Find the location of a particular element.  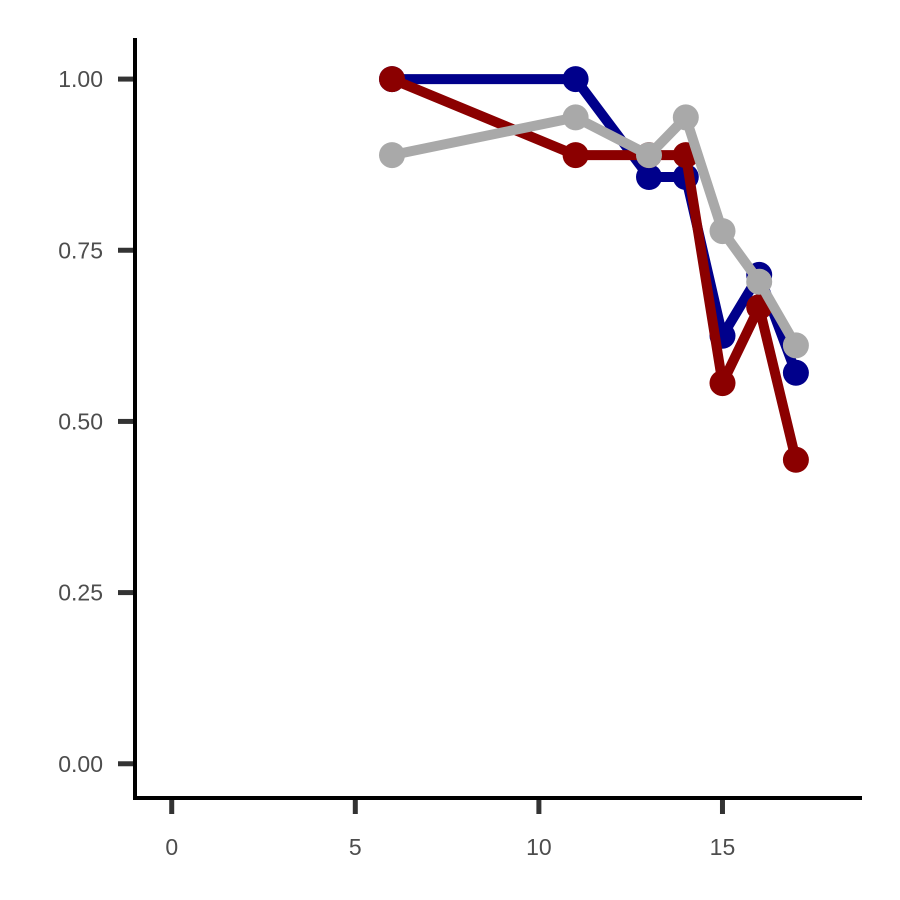

x-tick-label: 5 is located at coordinates (355, 847).